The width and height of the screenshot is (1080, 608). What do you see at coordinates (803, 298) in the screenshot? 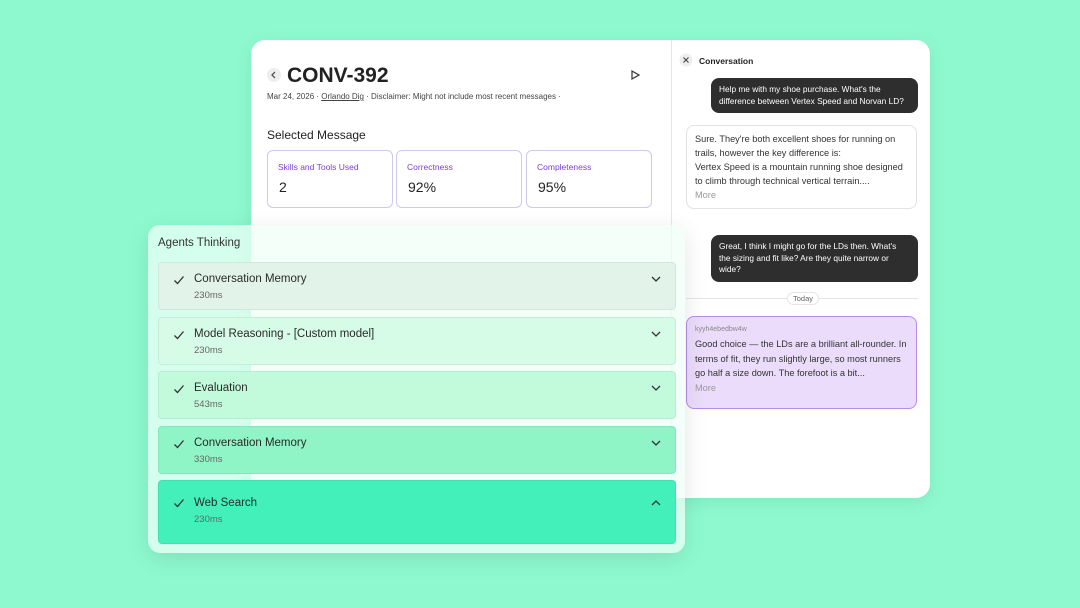
I see `divider-label: Today` at bounding box center [803, 298].